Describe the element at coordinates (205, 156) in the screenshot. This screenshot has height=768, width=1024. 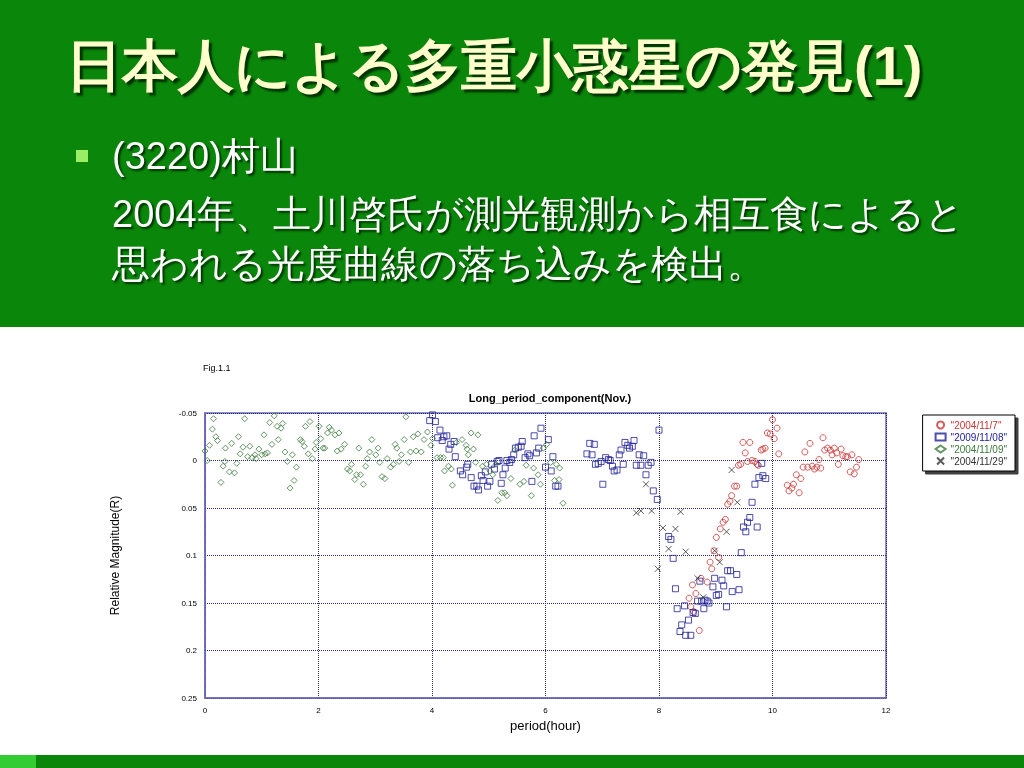
I see `text: (3220)村山` at that location.